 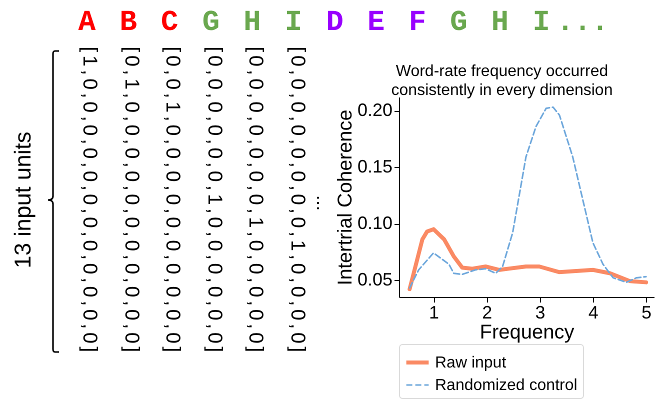 I want to click on x-tick-label: 4, so click(x=593, y=312).